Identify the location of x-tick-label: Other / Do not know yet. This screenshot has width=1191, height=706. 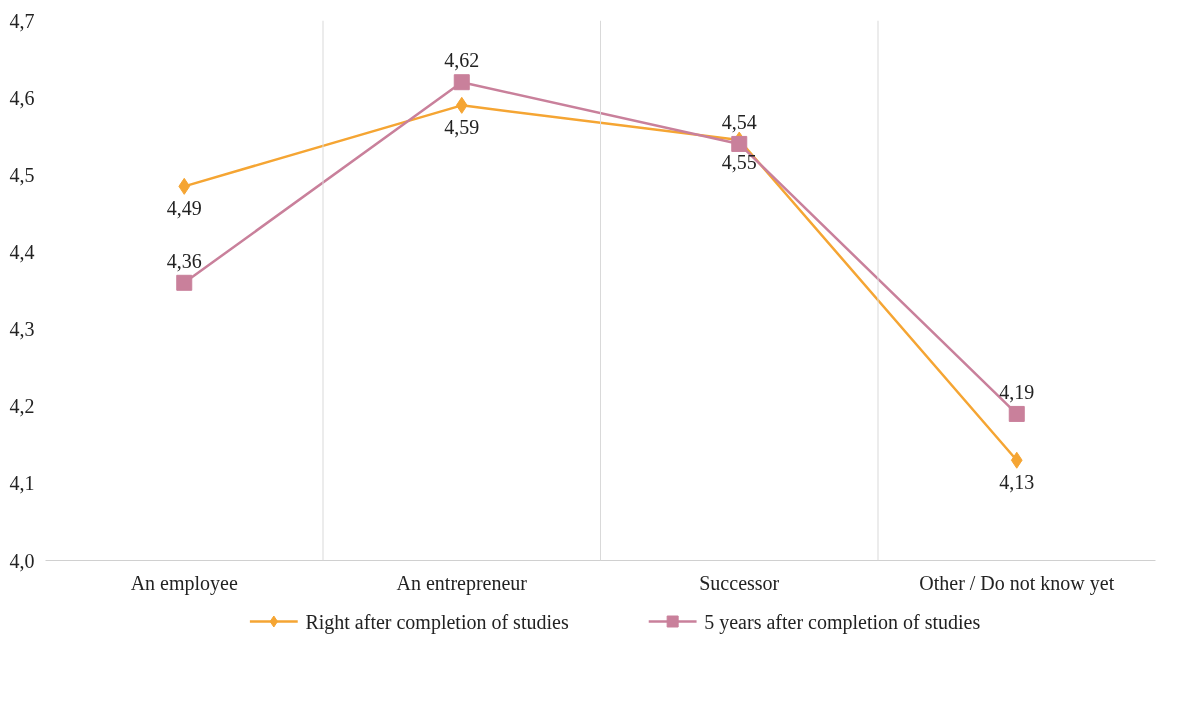
(1017, 583).